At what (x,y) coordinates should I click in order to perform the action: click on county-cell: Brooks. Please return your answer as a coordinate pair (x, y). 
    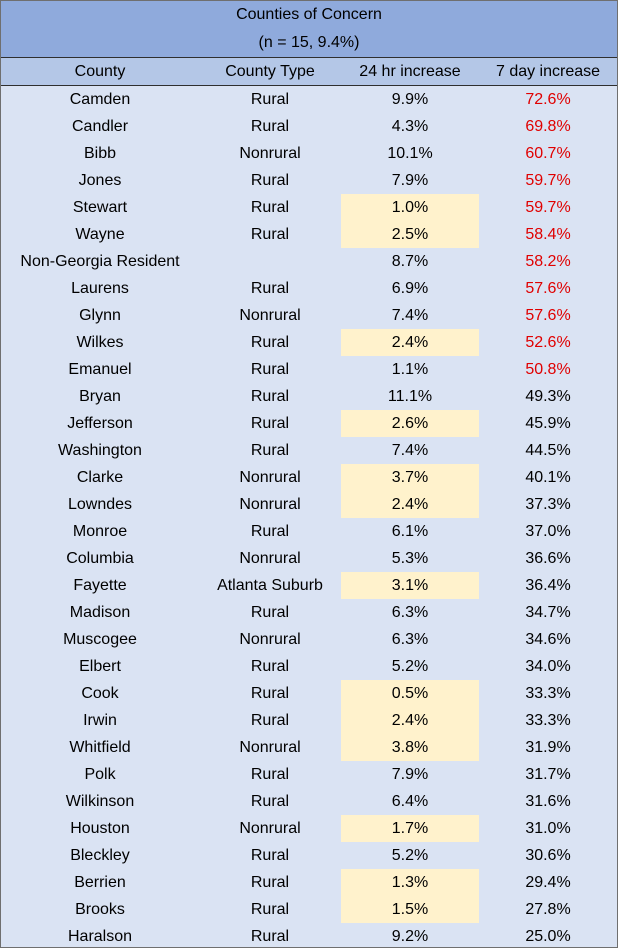
    Looking at the image, I should click on (100, 909).